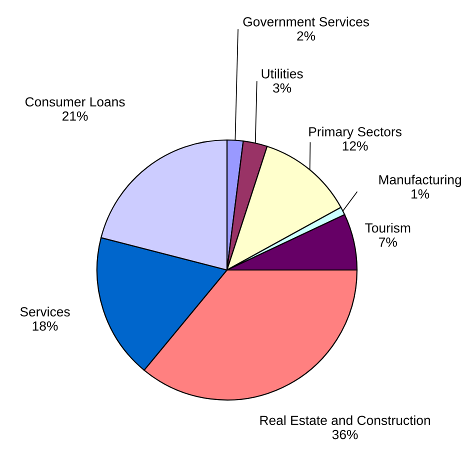  Describe the element at coordinates (45, 311) in the screenshot. I see `slice-label: Services` at that location.